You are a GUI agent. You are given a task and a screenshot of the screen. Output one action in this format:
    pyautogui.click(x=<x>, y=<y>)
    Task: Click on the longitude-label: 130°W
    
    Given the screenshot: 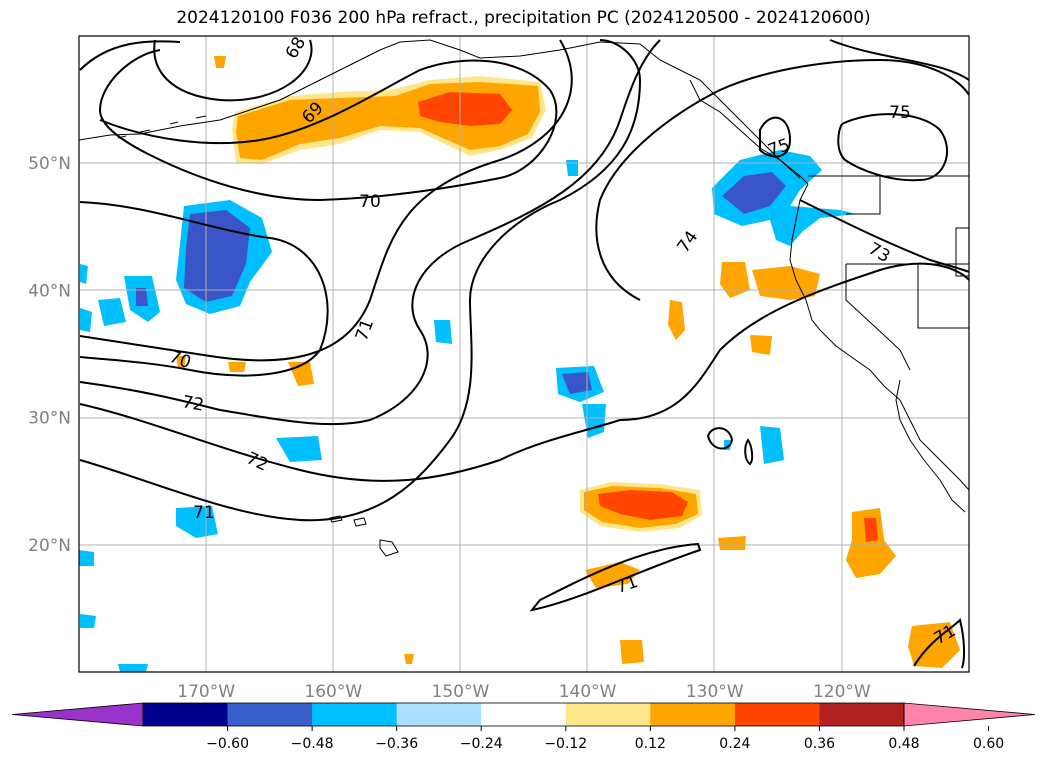 What is the action you would take?
    pyautogui.click(x=715, y=692)
    